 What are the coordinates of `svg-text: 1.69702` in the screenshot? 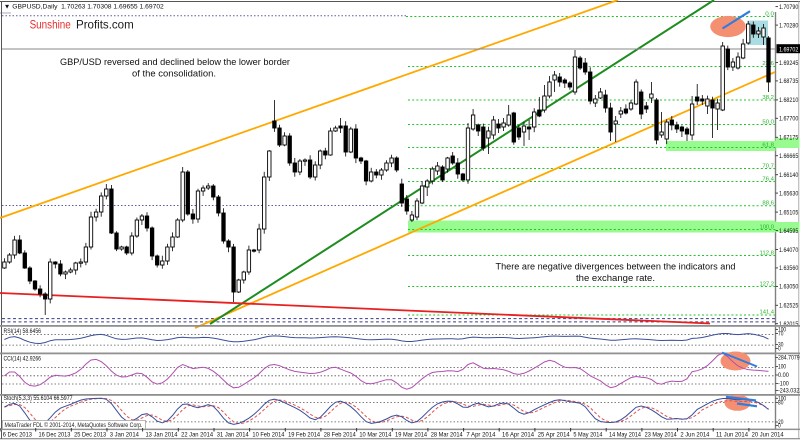 It's located at (789, 49).